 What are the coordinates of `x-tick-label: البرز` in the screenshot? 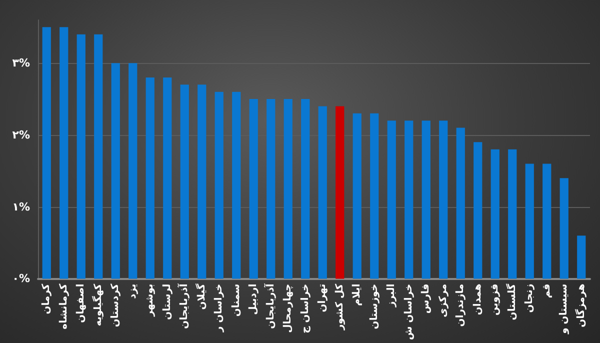 It's located at (392, 296).